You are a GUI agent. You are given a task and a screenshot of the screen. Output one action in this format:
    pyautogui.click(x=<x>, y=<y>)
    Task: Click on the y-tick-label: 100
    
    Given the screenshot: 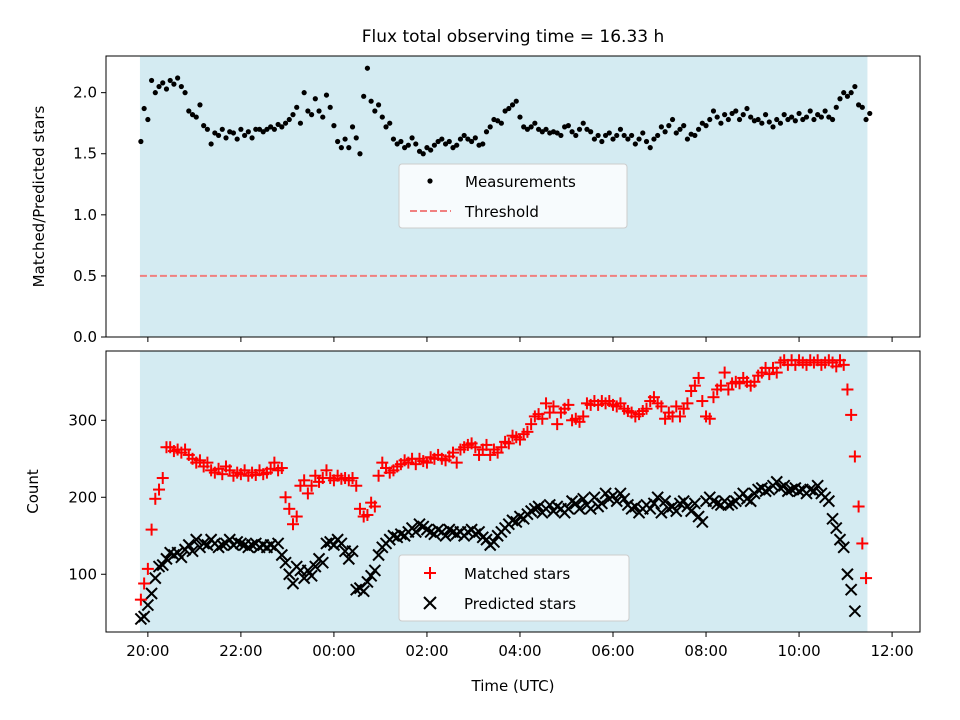 What is the action you would take?
    pyautogui.click(x=82, y=574)
    